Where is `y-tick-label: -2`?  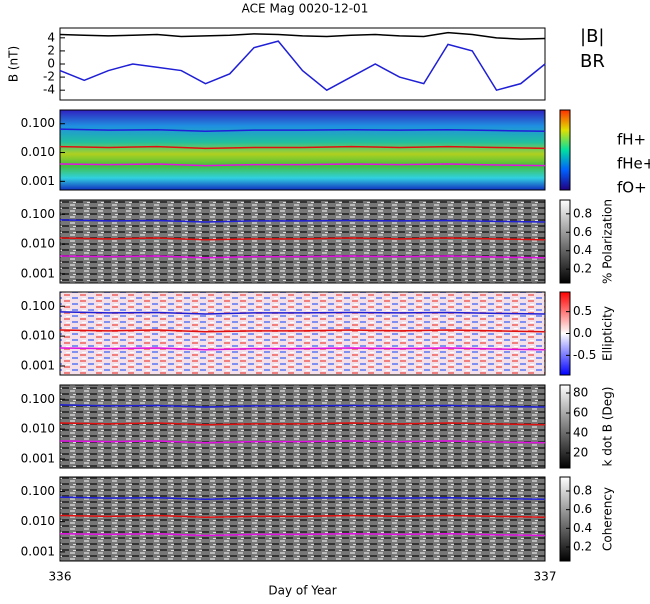
y-tick-label: -2 is located at coordinates (49, 77).